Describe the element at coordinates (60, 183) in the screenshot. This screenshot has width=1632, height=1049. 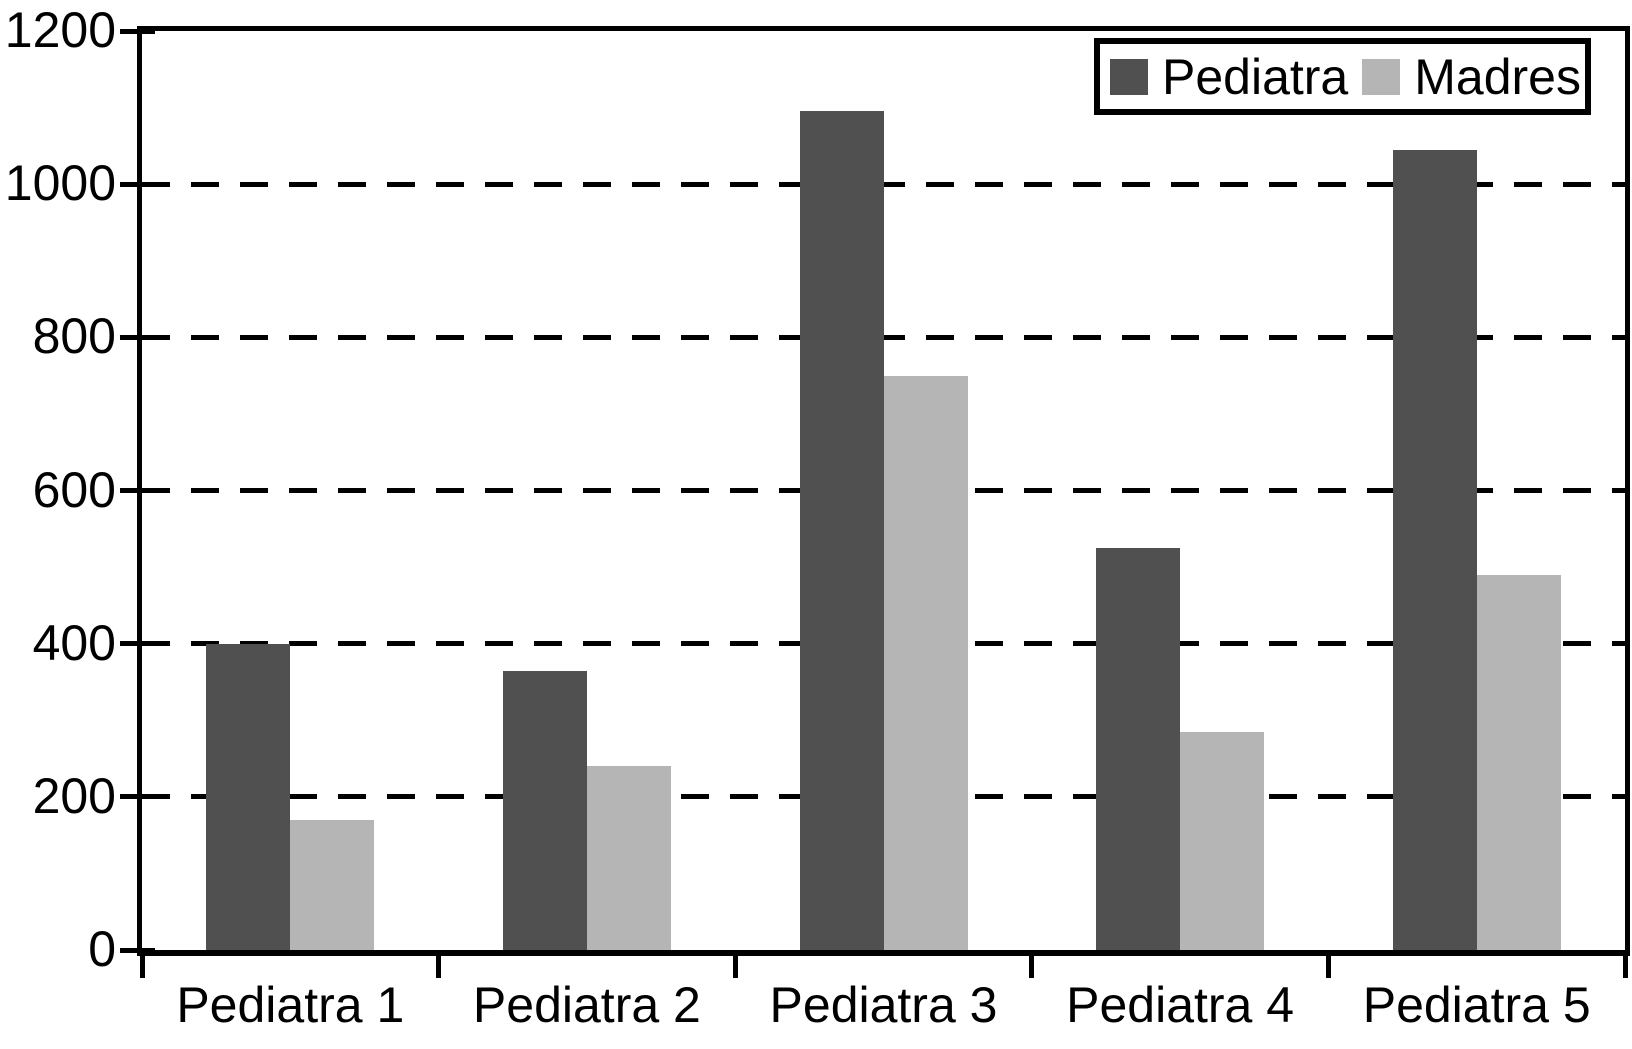
I see `y-tick-label-1000: 1000` at that location.